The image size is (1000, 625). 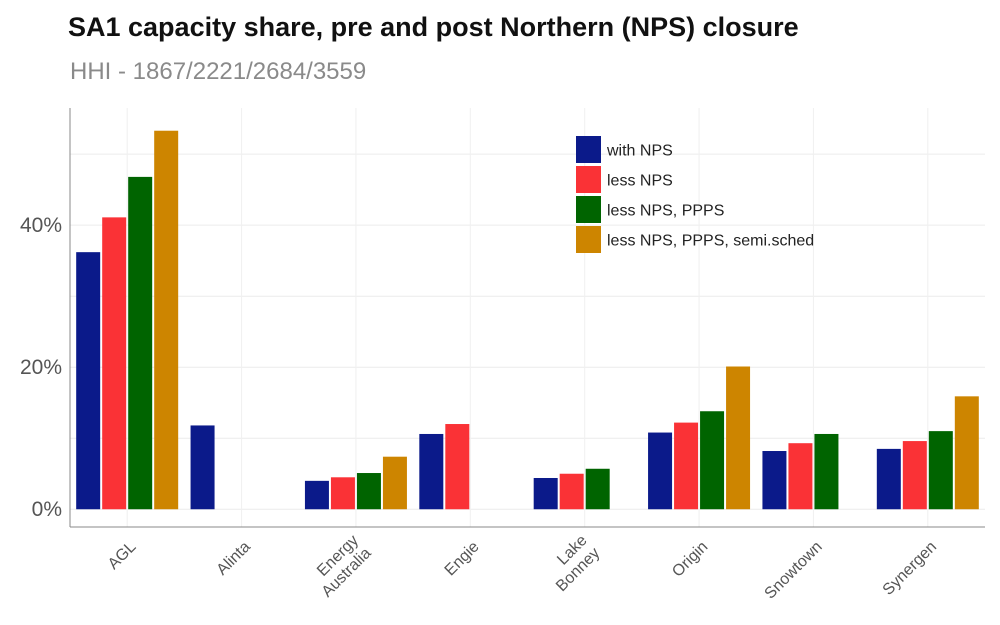 I want to click on legend-label: less NPS, PPPS, so click(x=665, y=211).